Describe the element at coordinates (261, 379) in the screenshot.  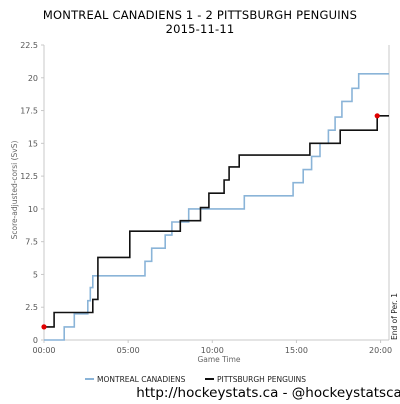
I see `legend-label: PITTSBURGH PENGUINS` at that location.